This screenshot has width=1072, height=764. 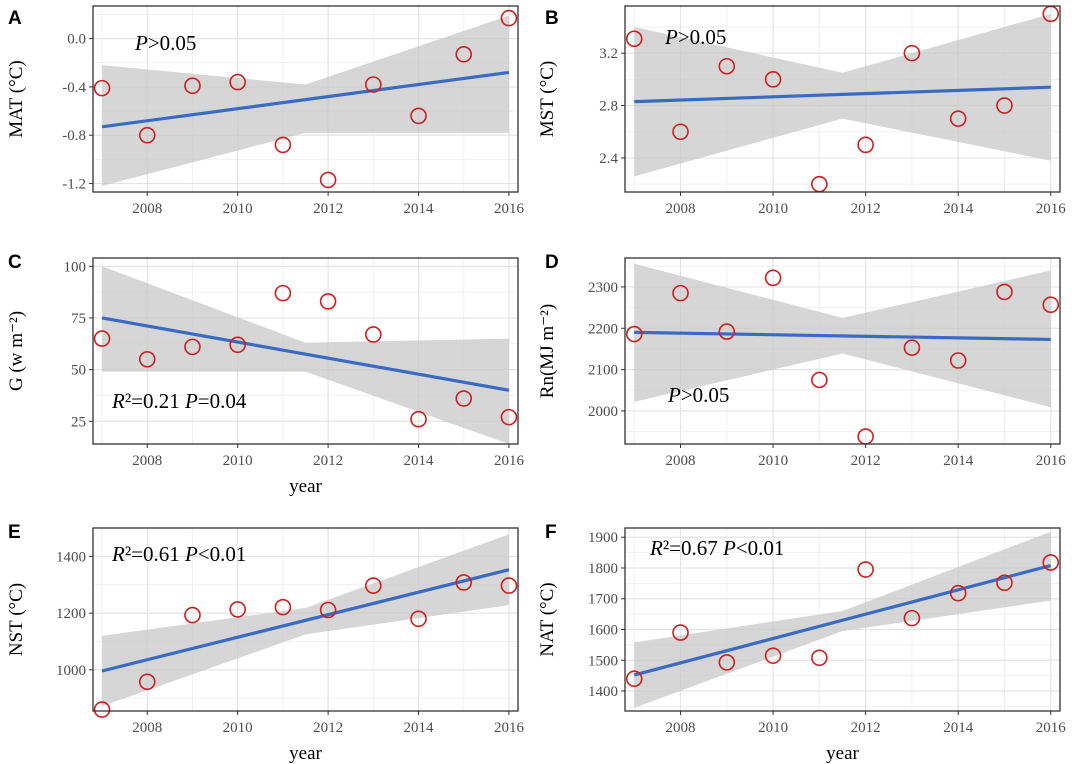 I want to click on y-tick-label: 1200, so click(x=71, y=614).